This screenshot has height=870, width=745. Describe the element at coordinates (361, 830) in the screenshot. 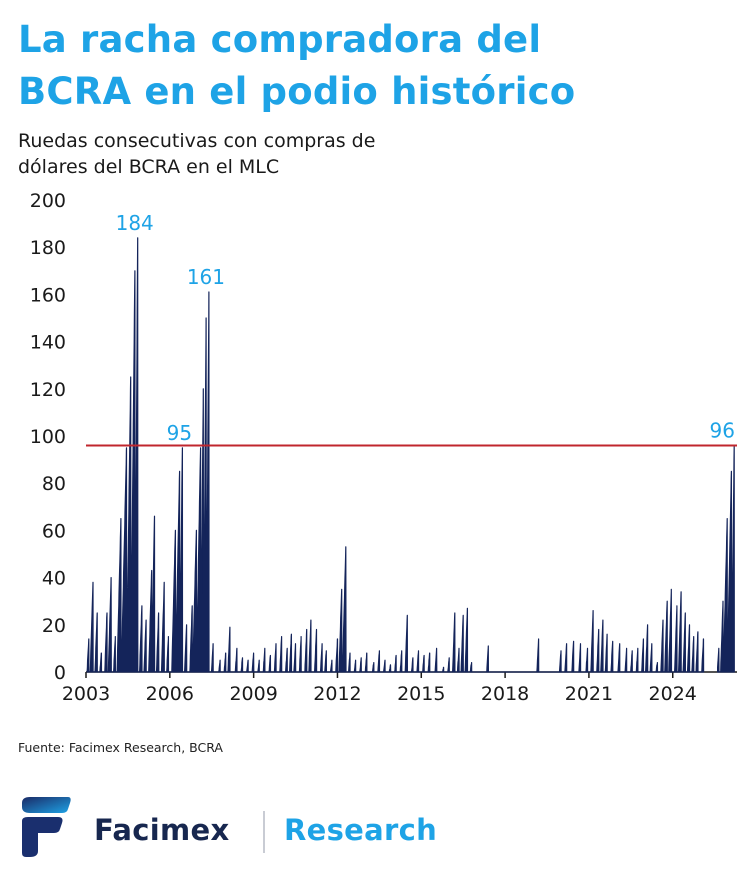

I see `brand-unit: Research` at that location.